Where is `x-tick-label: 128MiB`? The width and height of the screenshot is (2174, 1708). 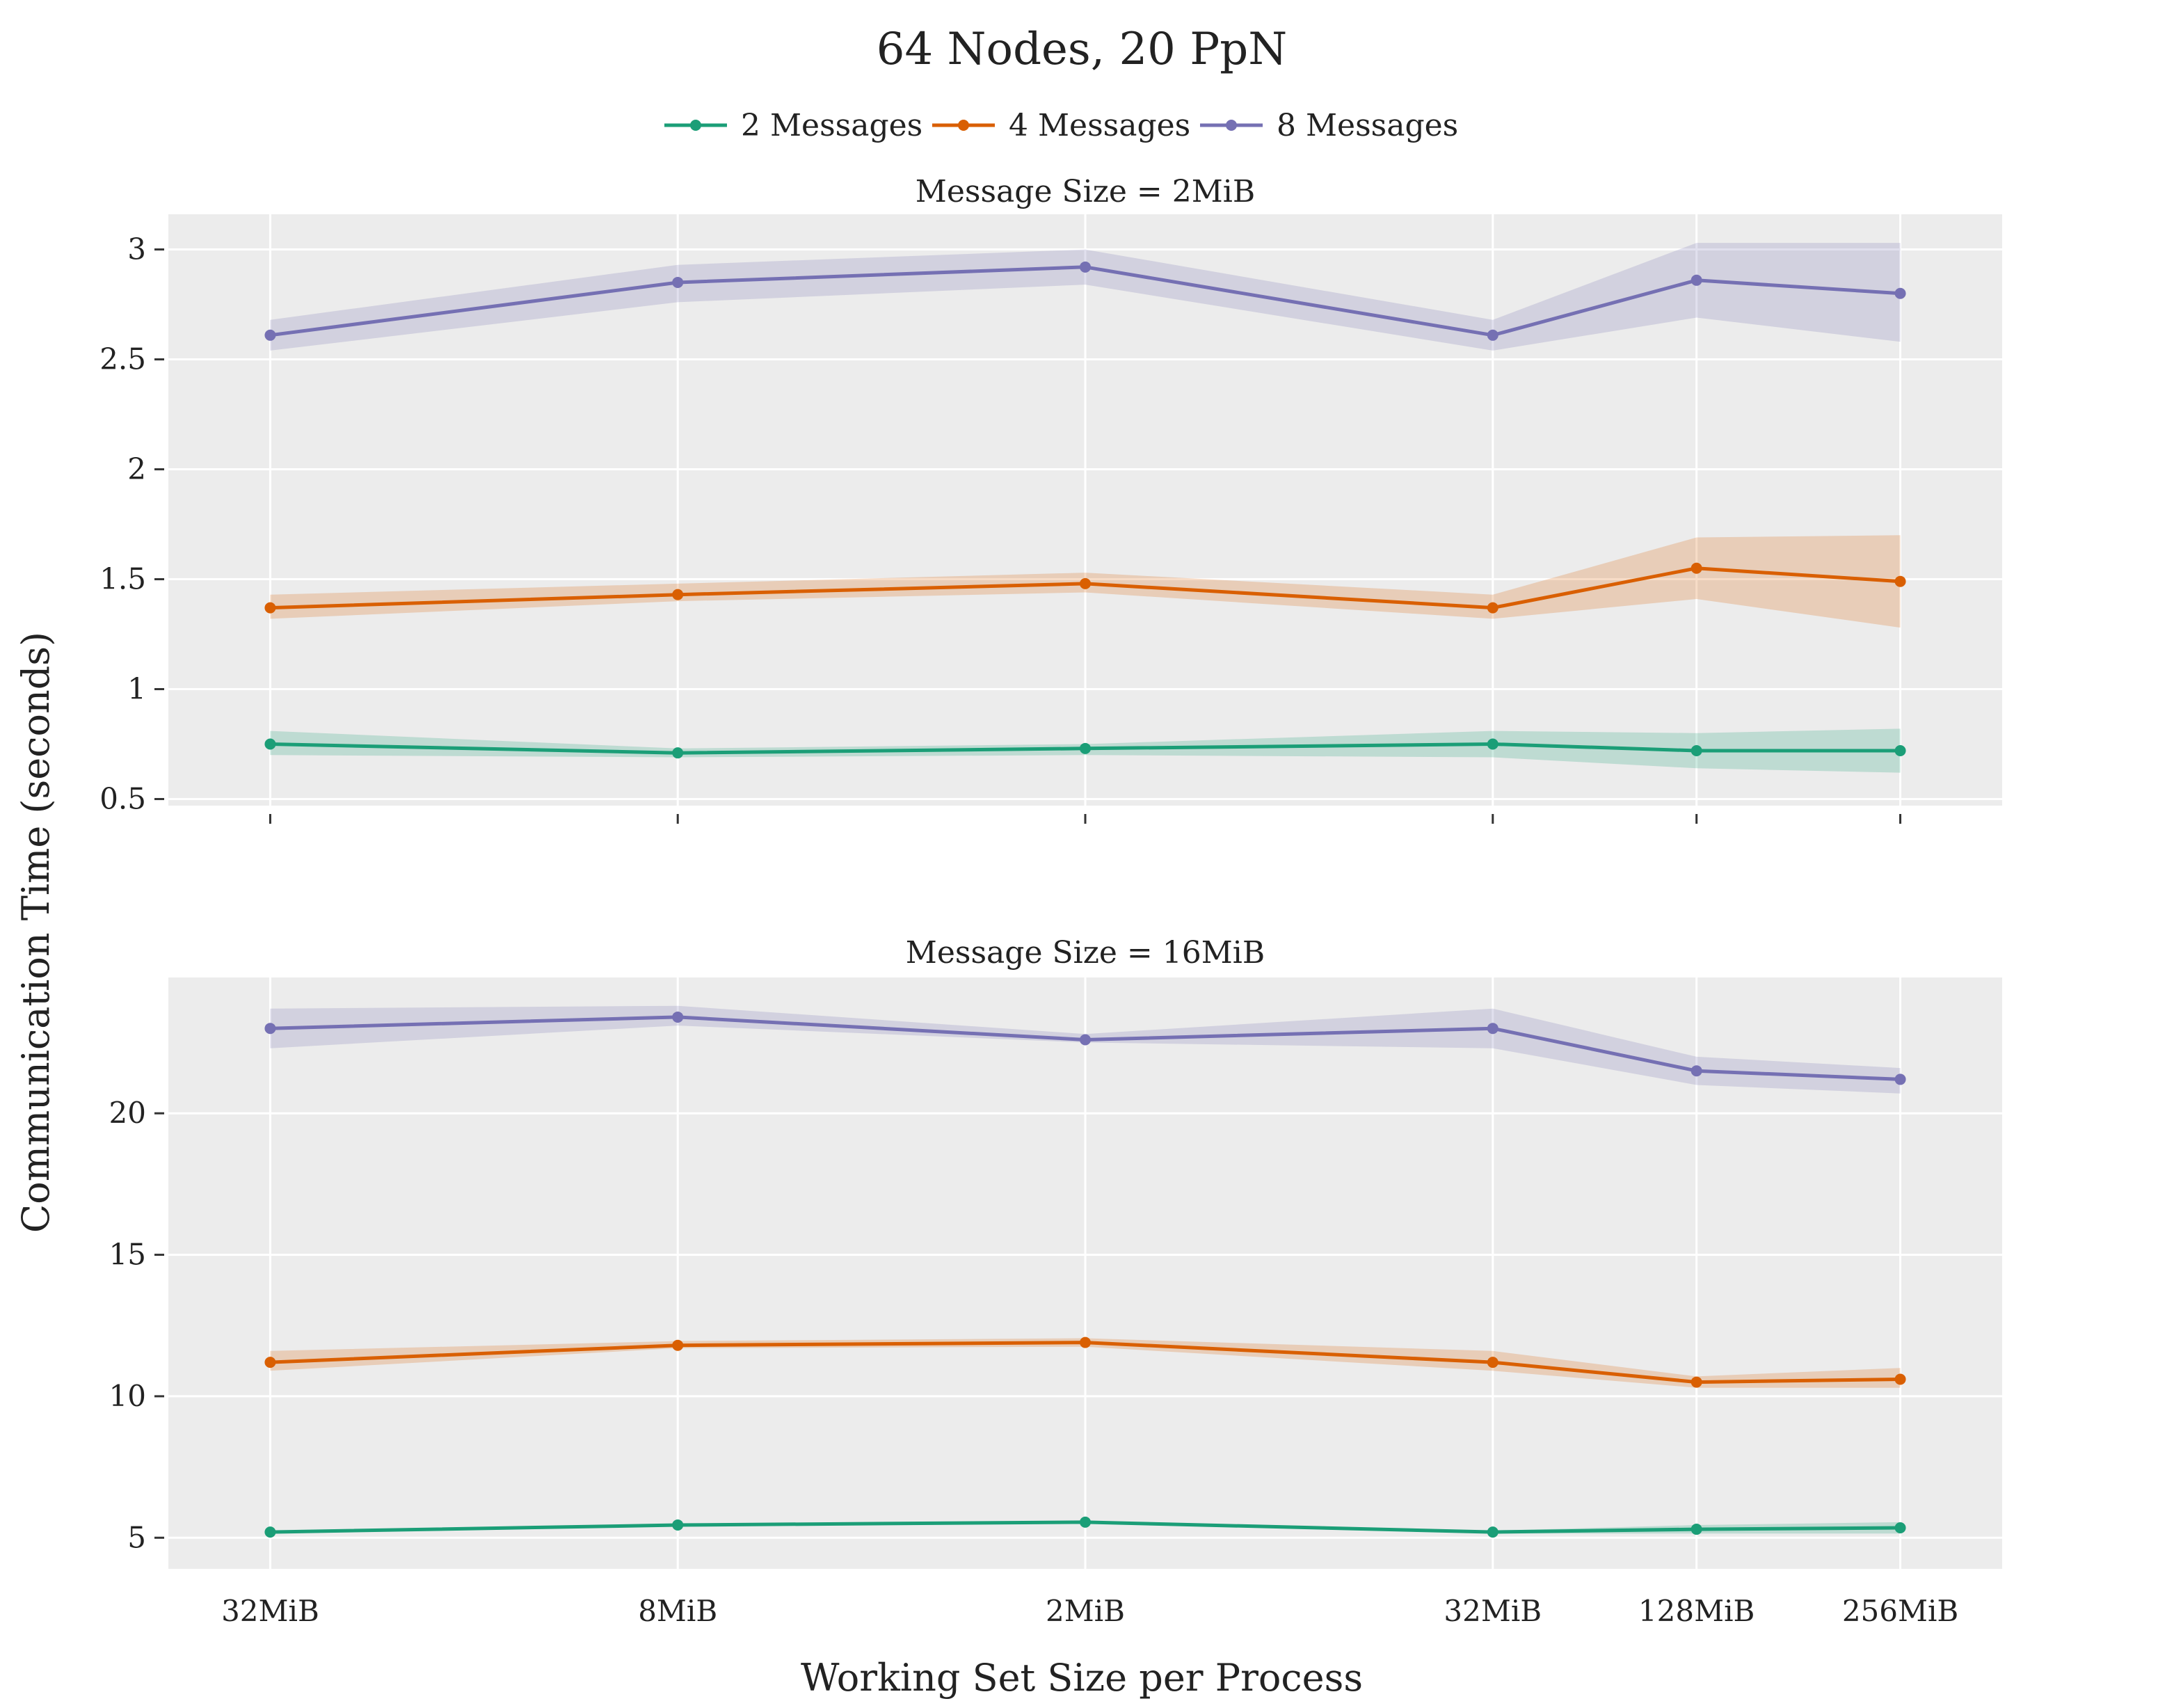
x-tick-label: 128MiB is located at coordinates (1696, 1611).